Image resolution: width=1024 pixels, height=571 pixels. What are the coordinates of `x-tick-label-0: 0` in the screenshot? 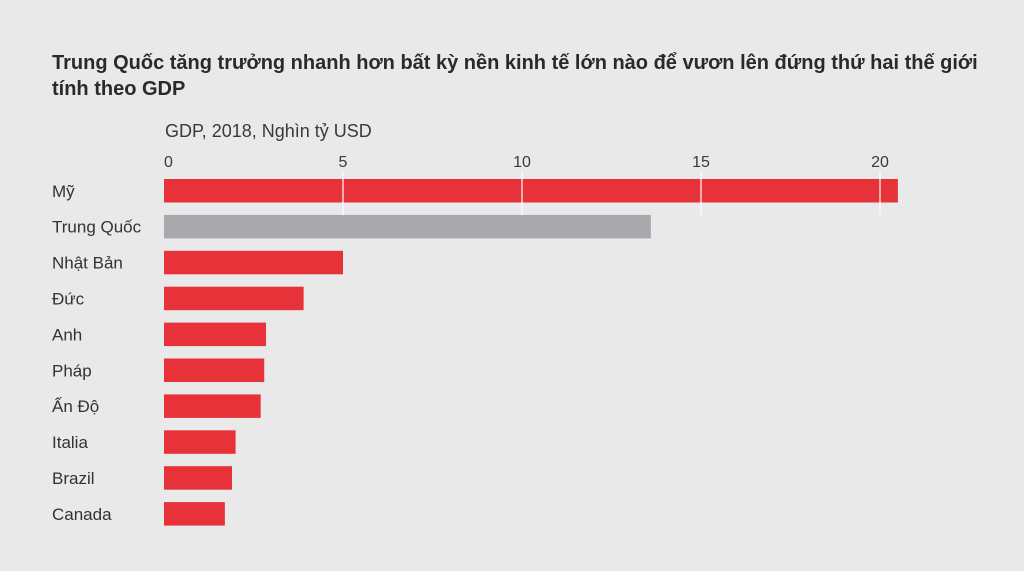 It's located at (168, 162).